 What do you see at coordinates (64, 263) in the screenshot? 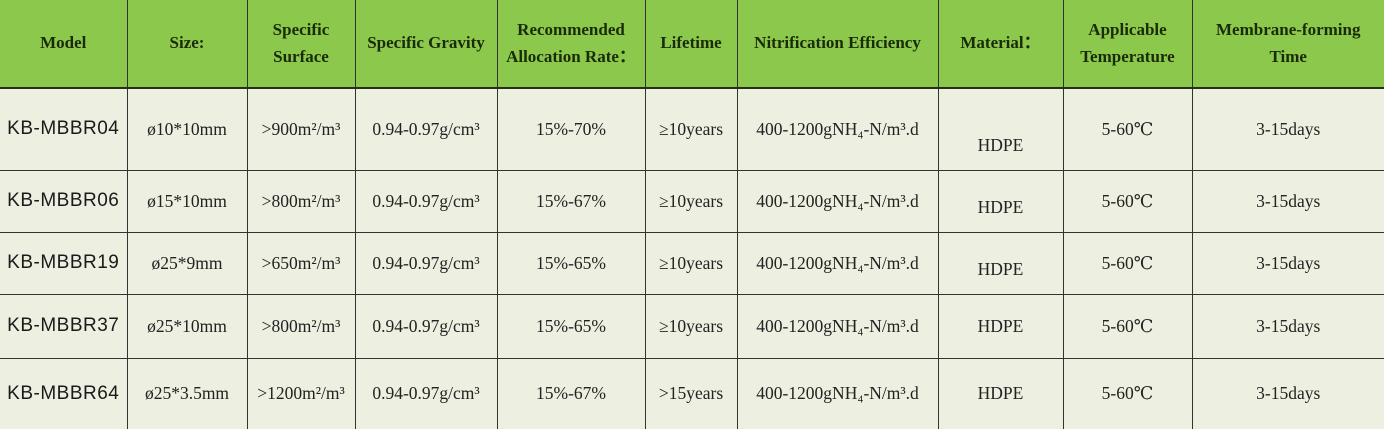
I see `cell-model: KB-MBBR19` at bounding box center [64, 263].